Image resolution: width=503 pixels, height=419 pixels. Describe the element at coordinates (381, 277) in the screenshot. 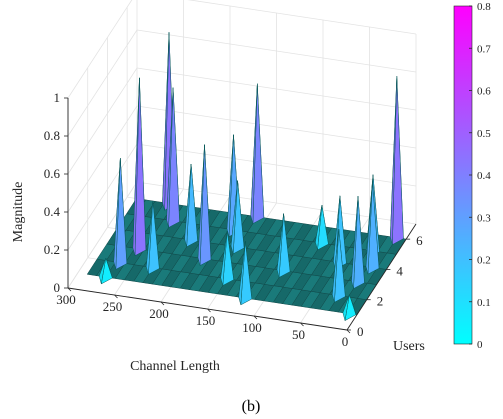

I see `y-axis-line` at that location.